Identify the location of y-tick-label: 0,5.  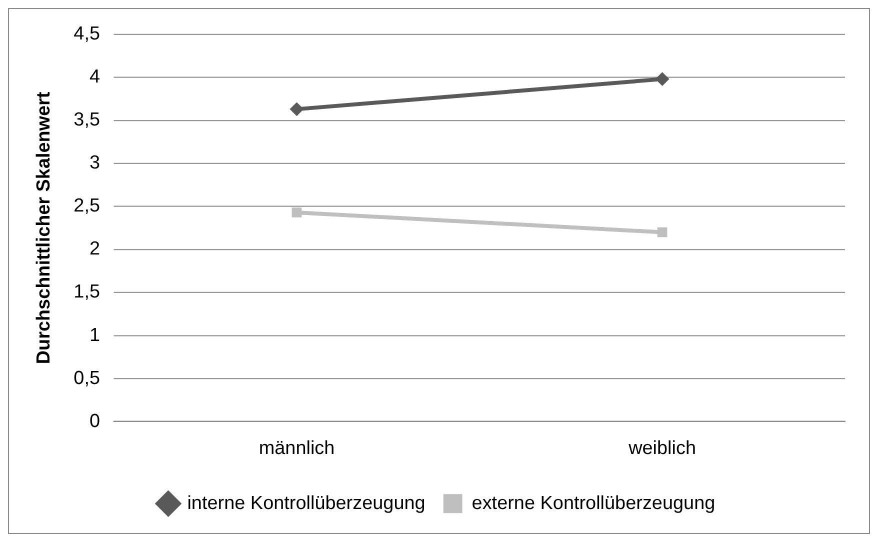
(87, 378).